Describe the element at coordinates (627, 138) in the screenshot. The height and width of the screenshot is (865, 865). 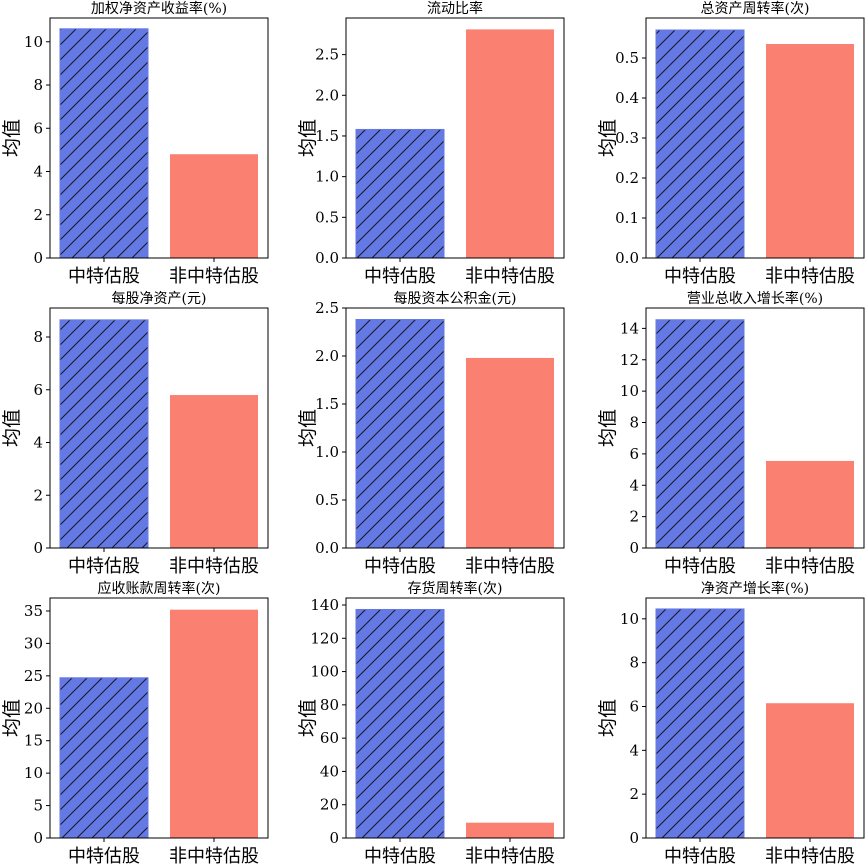
I see `y-tick-label: 0.3` at that location.